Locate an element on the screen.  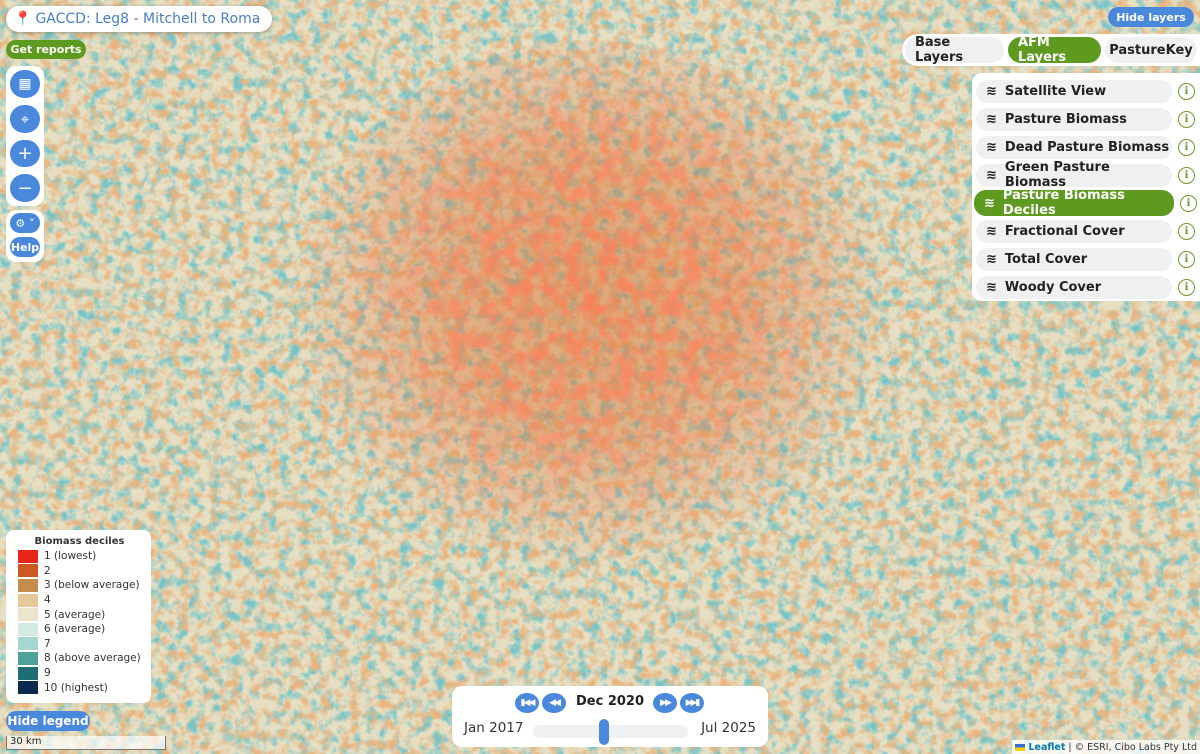
layer-row: ≋ Pasture Biomass i is located at coordinates (1088, 119).